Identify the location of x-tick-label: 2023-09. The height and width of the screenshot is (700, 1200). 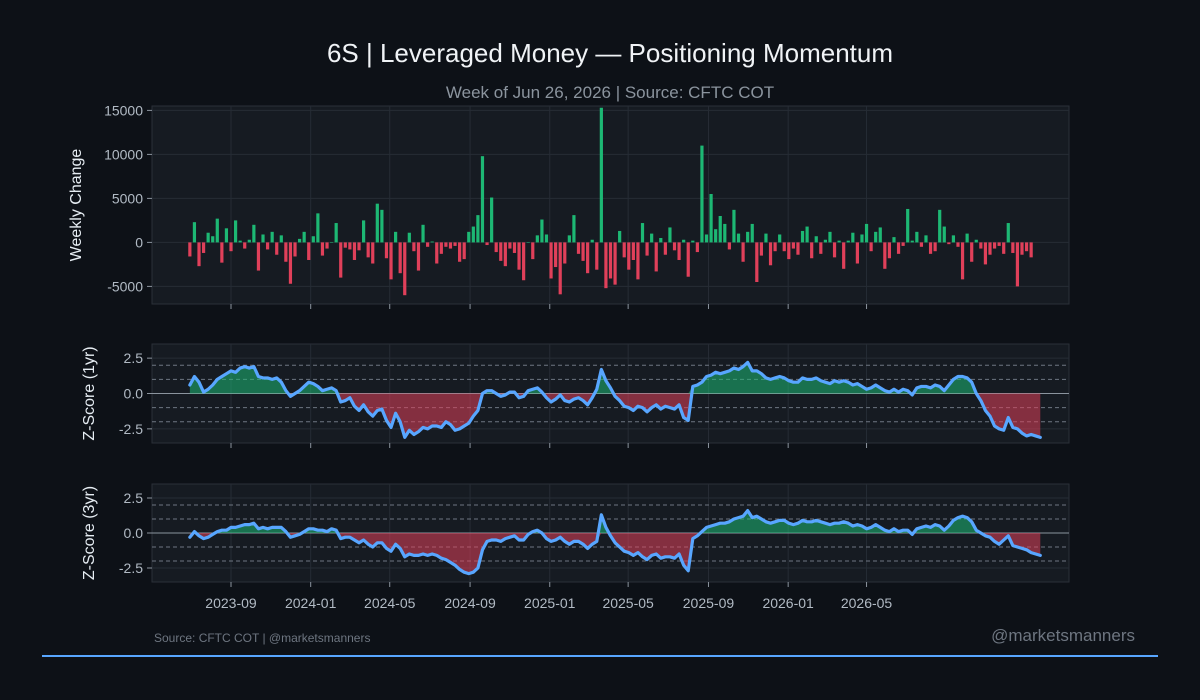
(231, 603).